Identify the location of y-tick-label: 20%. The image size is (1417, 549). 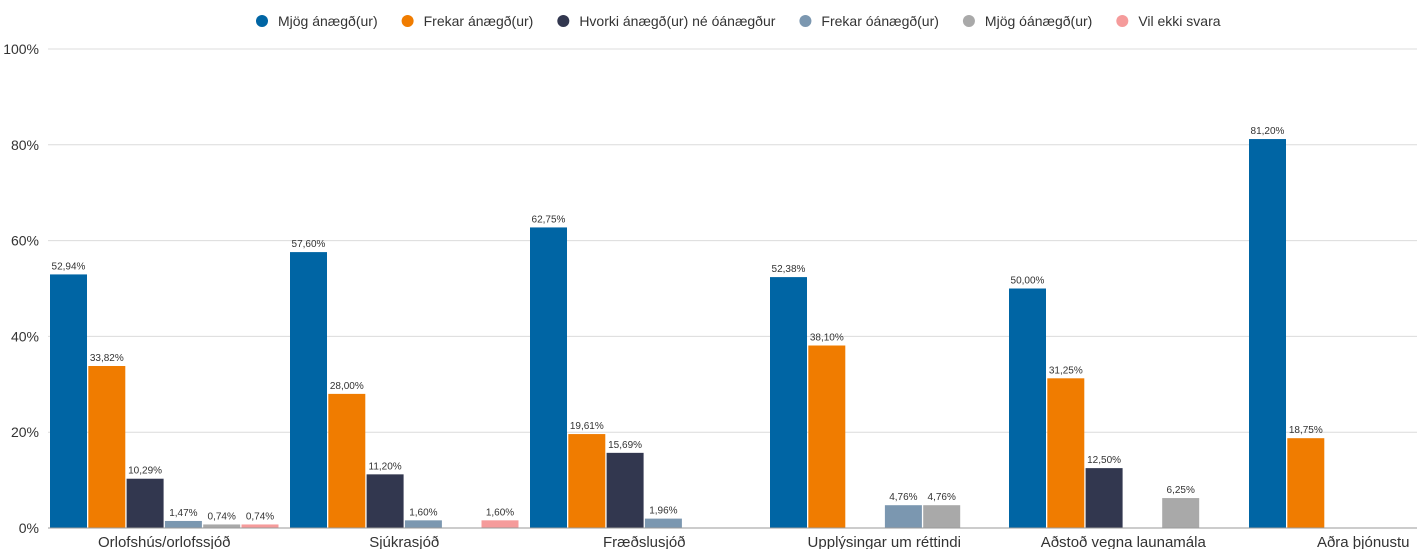
(25, 432).